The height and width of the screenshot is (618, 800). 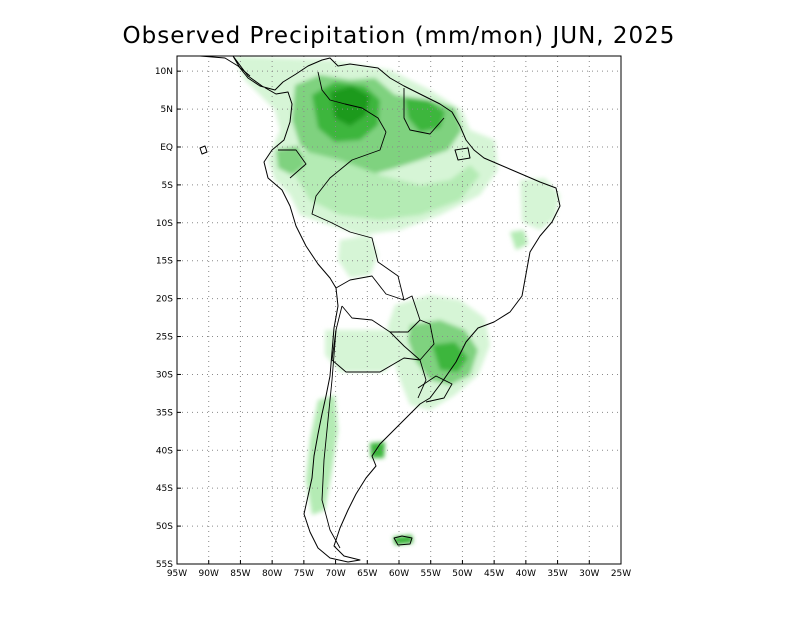 What do you see at coordinates (378, 304) in the screenshot?
I see `border-bolivia` at bounding box center [378, 304].